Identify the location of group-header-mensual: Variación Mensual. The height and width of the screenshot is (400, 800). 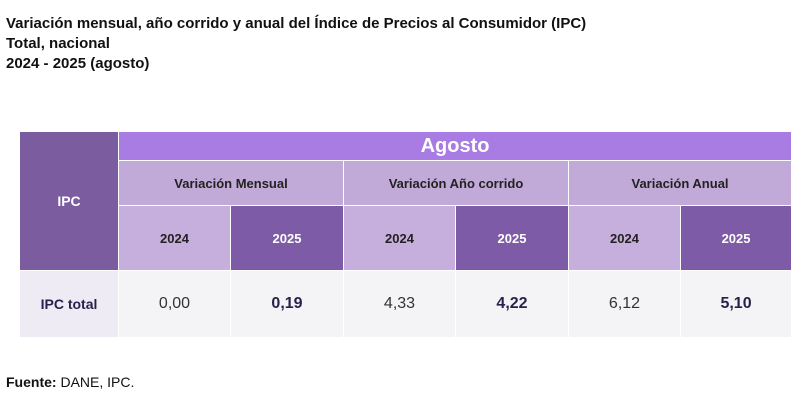
(231, 183).